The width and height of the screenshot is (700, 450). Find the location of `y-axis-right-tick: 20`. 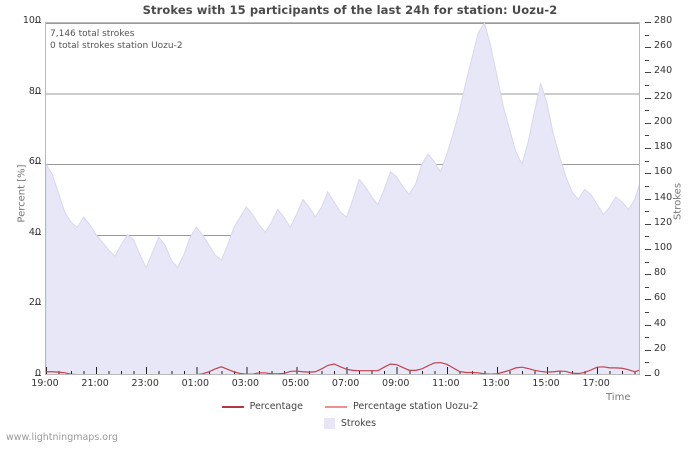

y-axis-right-tick: 20 is located at coordinates (660, 348).